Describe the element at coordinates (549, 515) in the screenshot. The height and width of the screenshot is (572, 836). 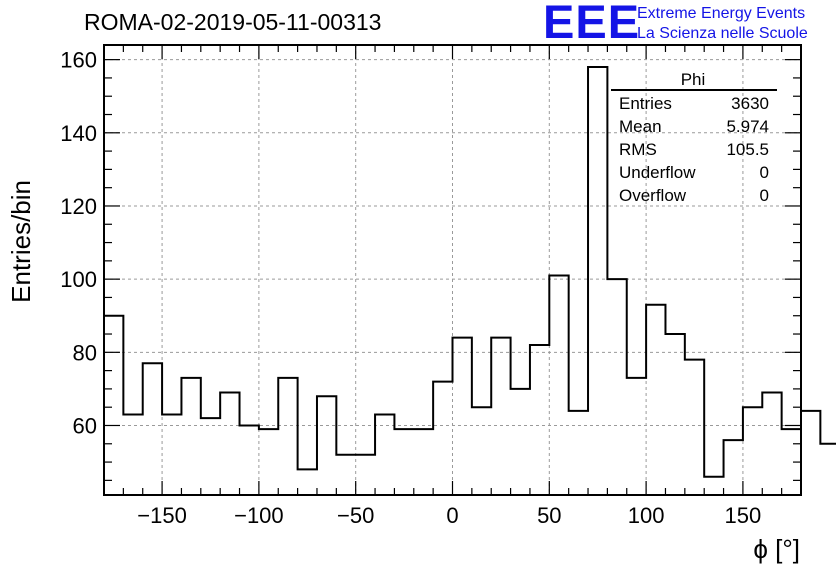
I see `x-tick-label: 50` at that location.